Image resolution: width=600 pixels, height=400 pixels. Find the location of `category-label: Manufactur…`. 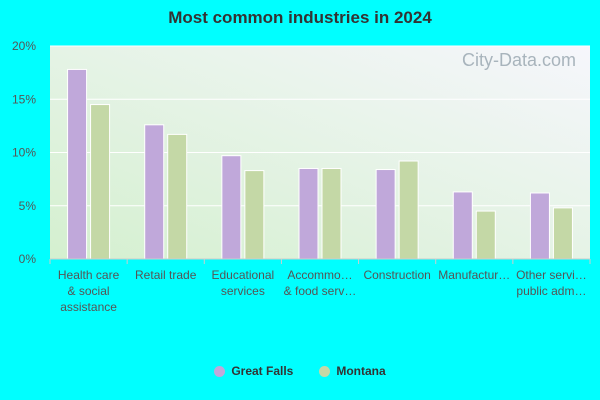

category-label: Manufactur… is located at coordinates (474, 275).